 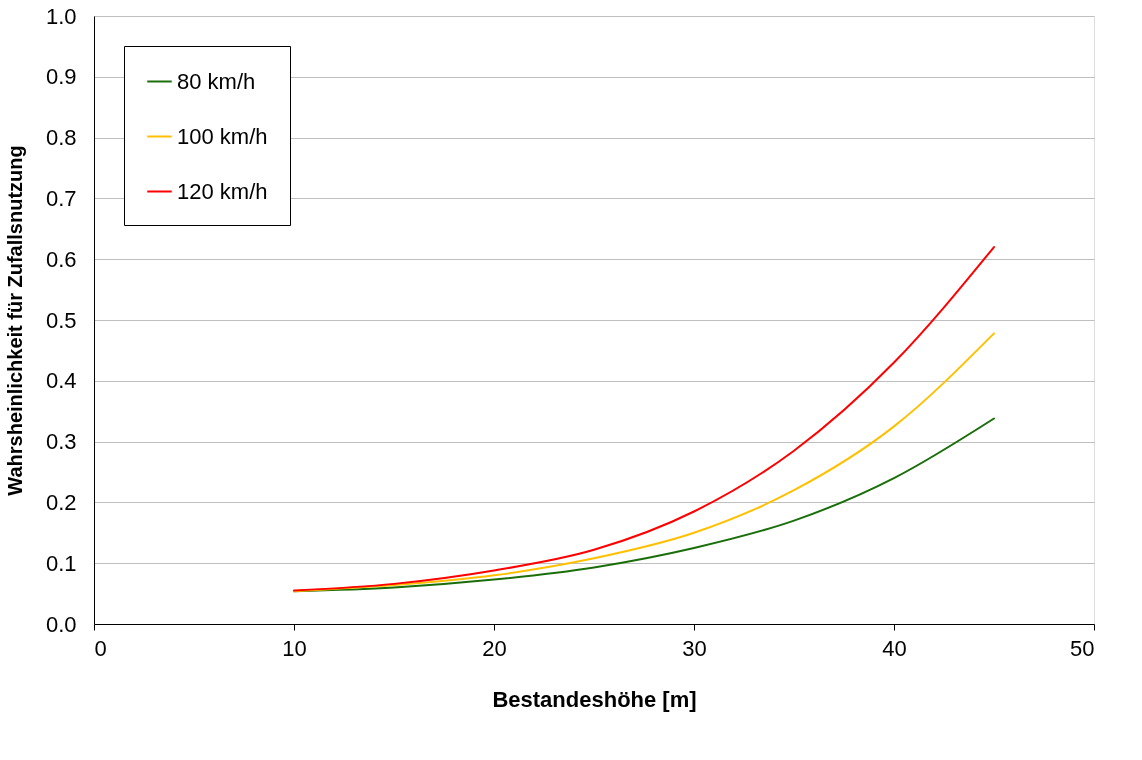 I want to click on legend-label: 80 km/h, so click(x=216, y=81).